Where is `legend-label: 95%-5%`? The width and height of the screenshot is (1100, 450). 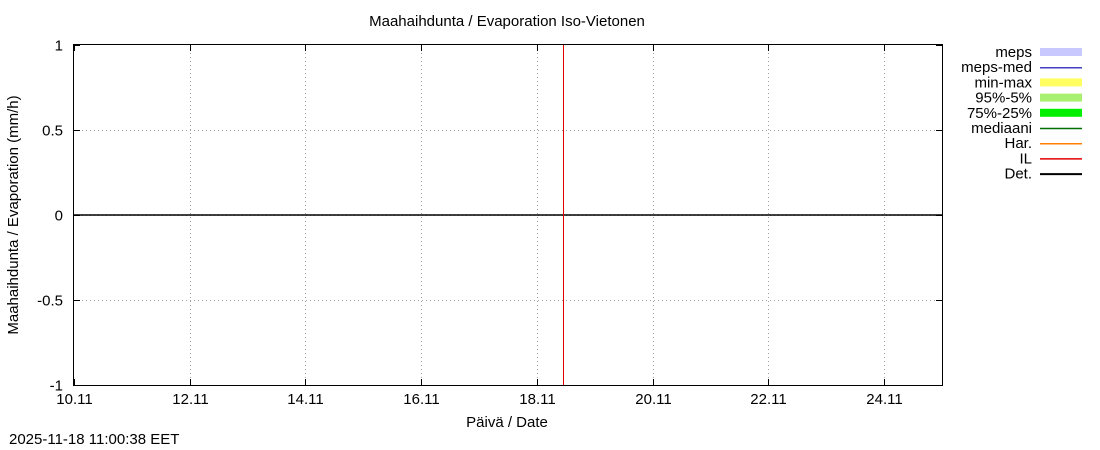 legend-label: 95%-5% is located at coordinates (1003, 98).